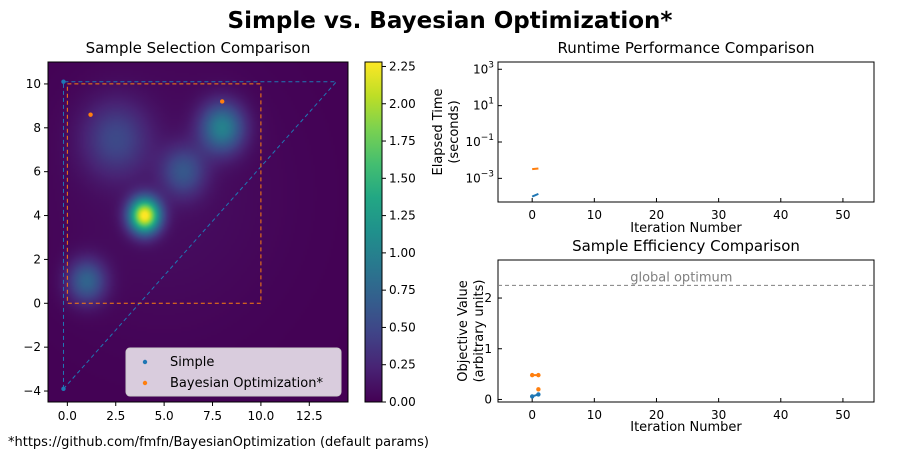  What do you see at coordinates (192, 362) in the screenshot?
I see `legend-simple-label: Simple` at bounding box center [192, 362].